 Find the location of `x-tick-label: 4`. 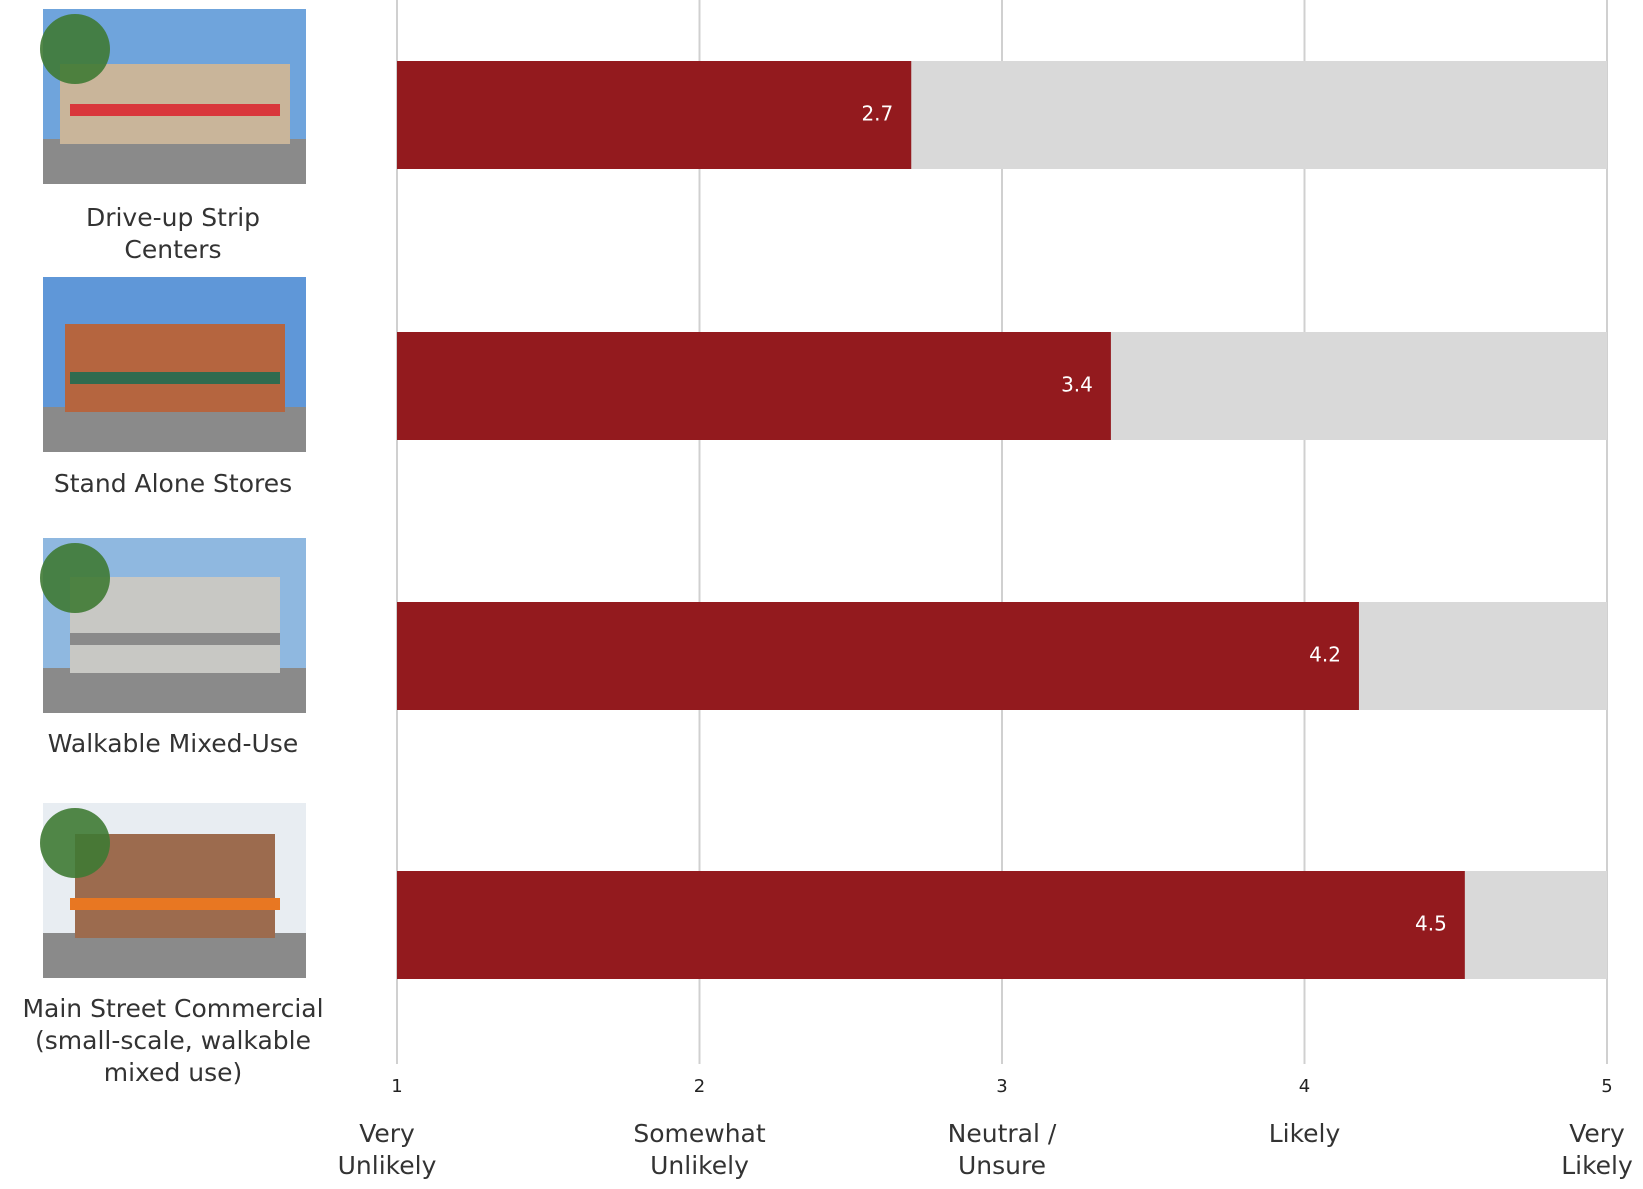

x-tick-label: 4 is located at coordinates (1304, 1086).